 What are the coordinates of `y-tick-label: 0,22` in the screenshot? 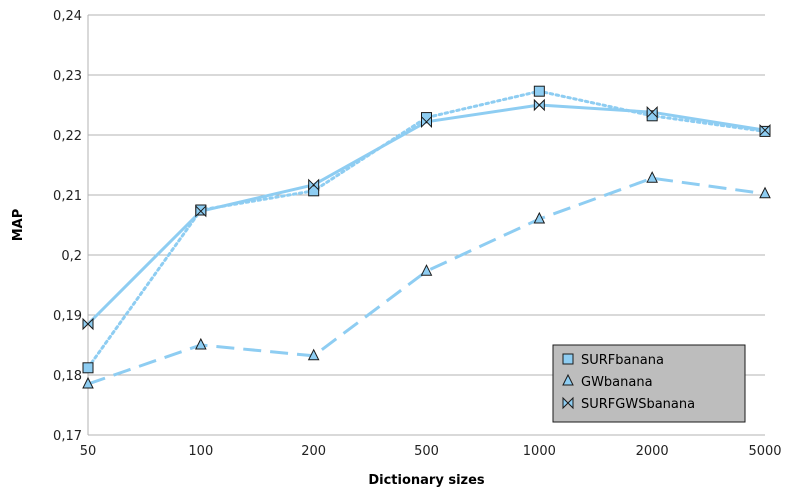 It's located at (67, 136).